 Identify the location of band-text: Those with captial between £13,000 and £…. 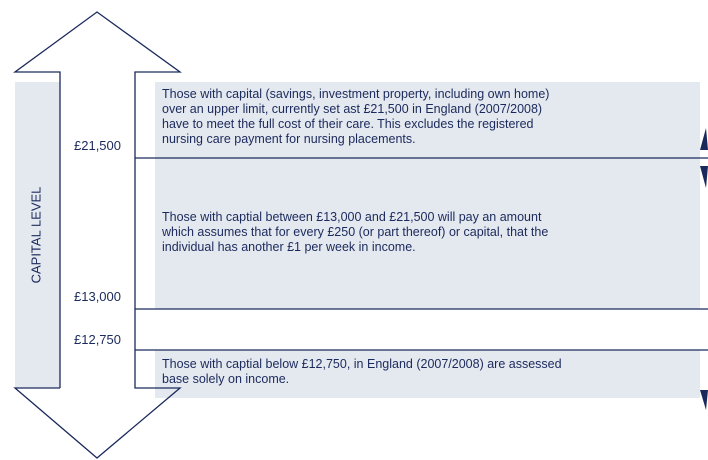
(352, 217).